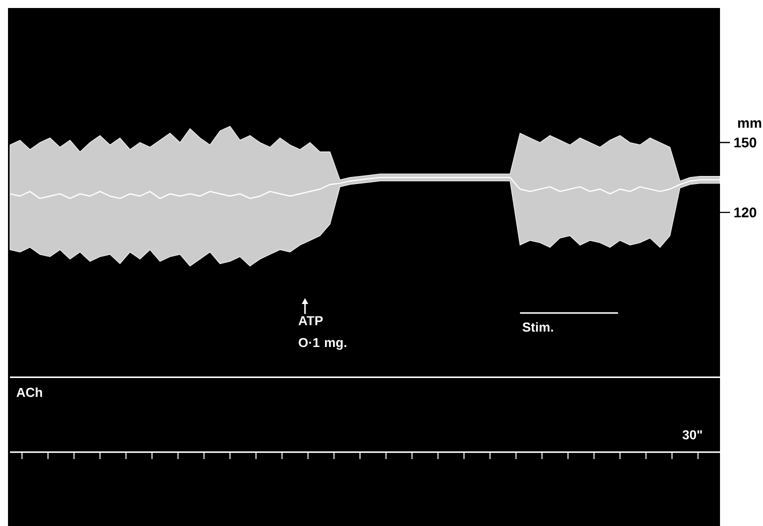 The width and height of the screenshot is (763, 526). What do you see at coordinates (537, 327) in the screenshot?
I see `annotation: Stim.` at bounding box center [537, 327].